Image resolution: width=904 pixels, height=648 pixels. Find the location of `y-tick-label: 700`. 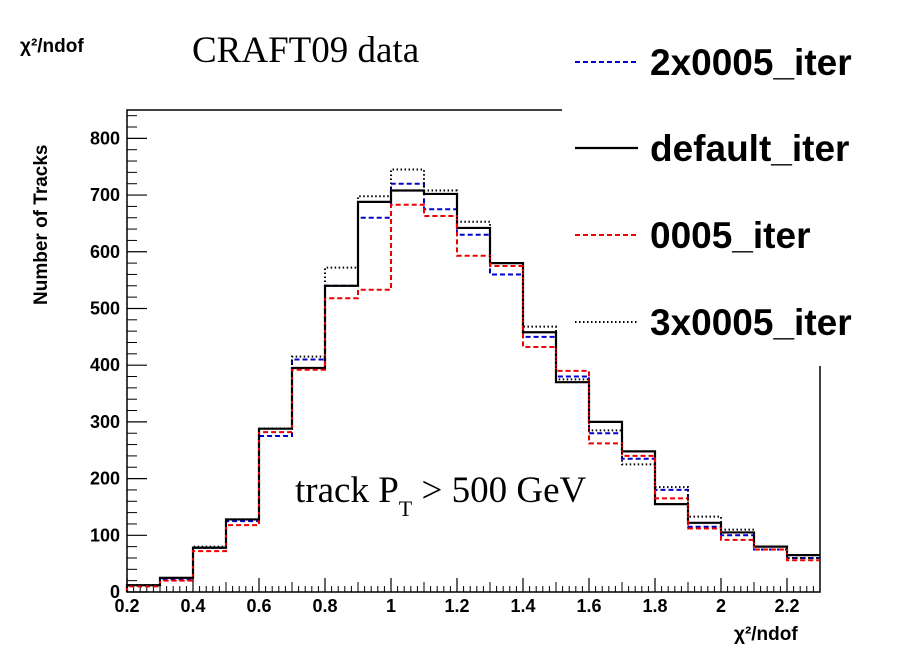

y-tick-label: 700 is located at coordinates (105, 195).